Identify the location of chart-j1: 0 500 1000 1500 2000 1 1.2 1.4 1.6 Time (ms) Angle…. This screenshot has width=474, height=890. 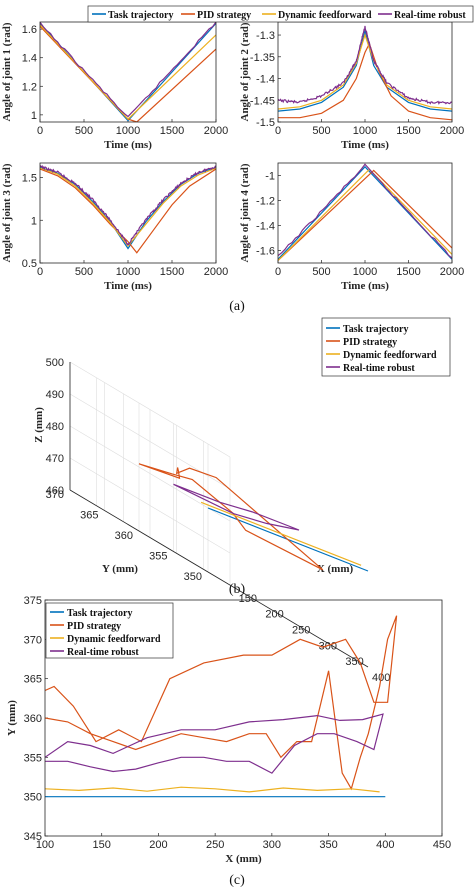
(114, 86).